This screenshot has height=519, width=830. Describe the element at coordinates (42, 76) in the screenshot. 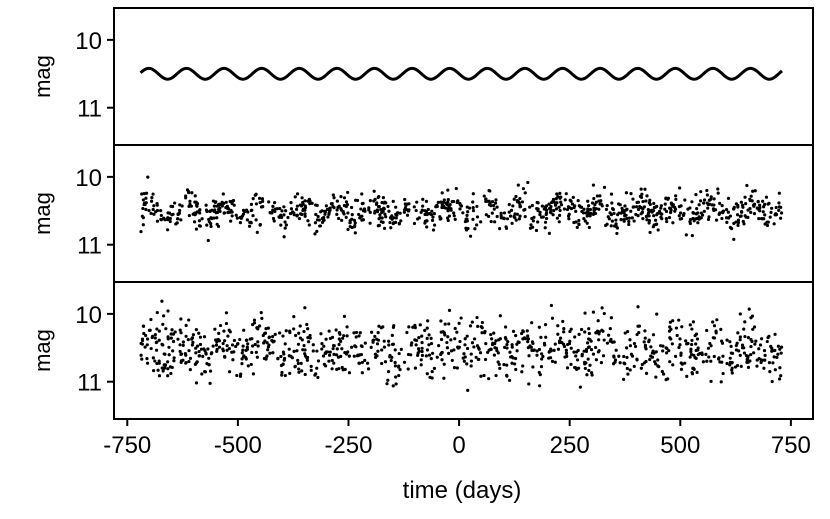

I see `y-axis-label: mag` at that location.